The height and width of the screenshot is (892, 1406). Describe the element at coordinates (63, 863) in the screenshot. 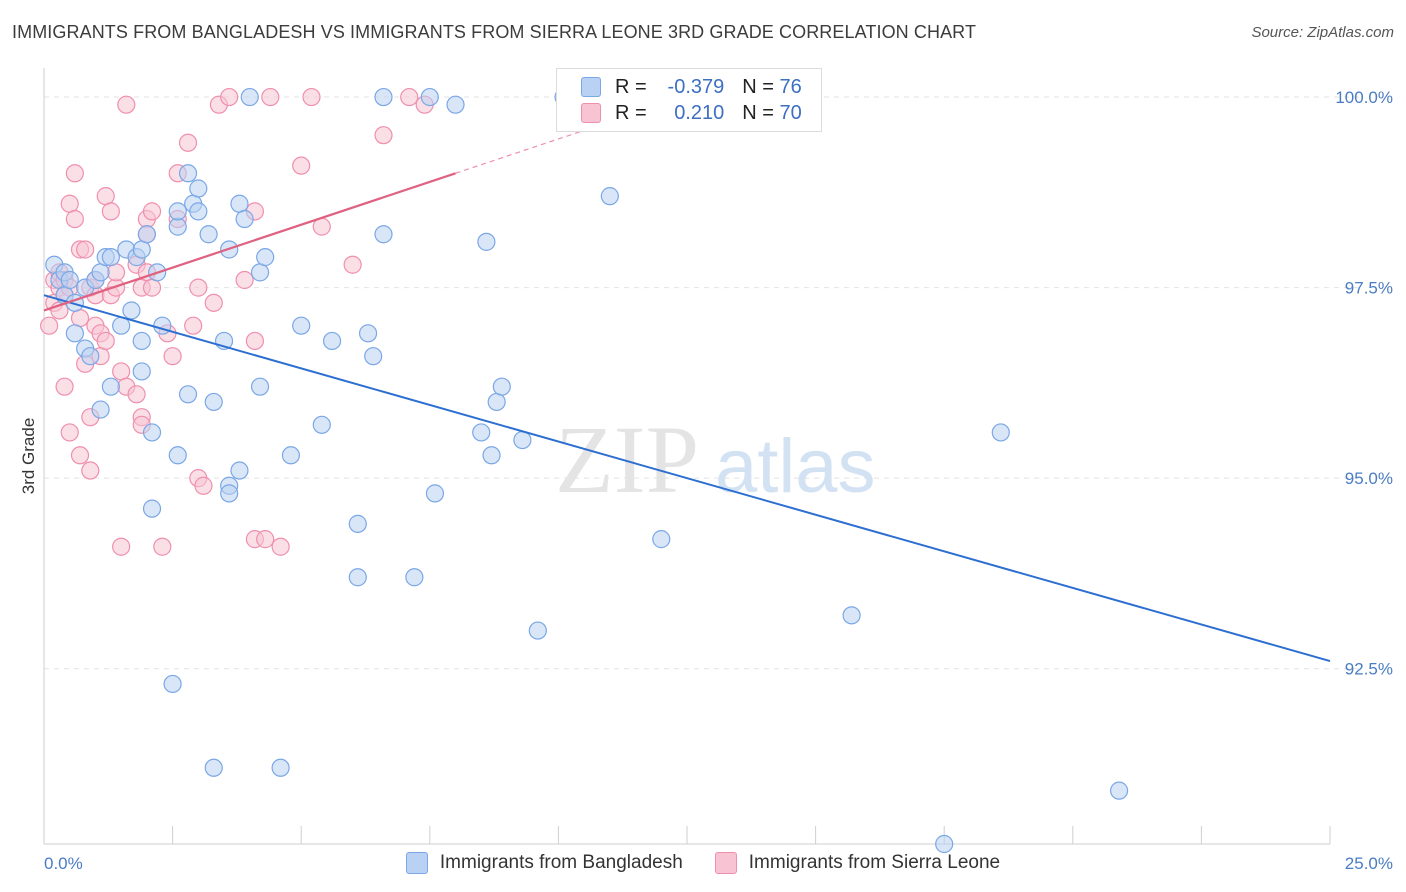

I see `x-tick-label: 0.0%` at that location.